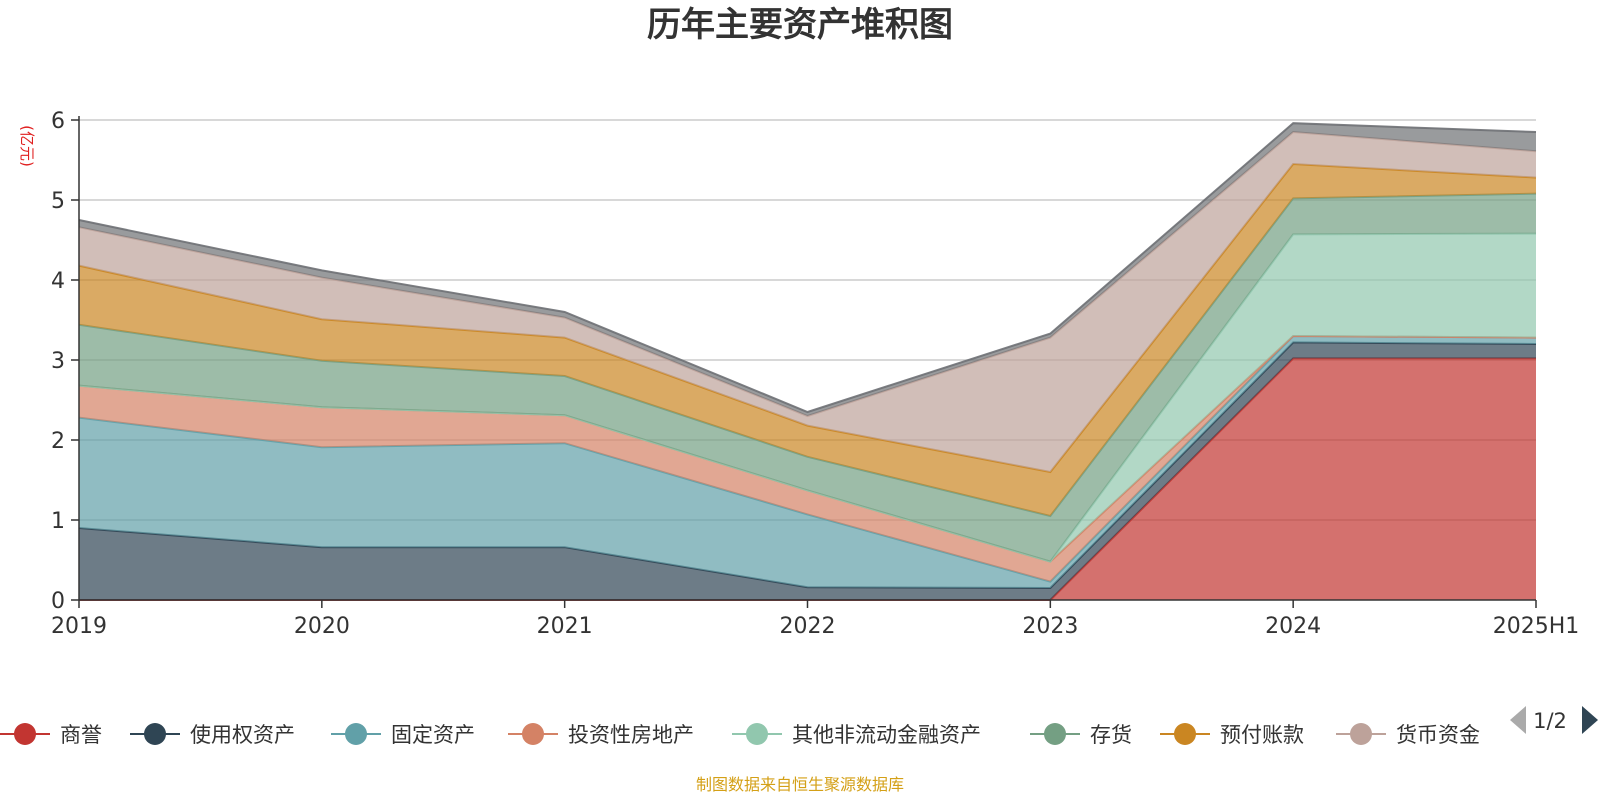 The image size is (1600, 800). What do you see at coordinates (631, 735) in the screenshot?
I see `legend-label: 投资性房地产` at bounding box center [631, 735].